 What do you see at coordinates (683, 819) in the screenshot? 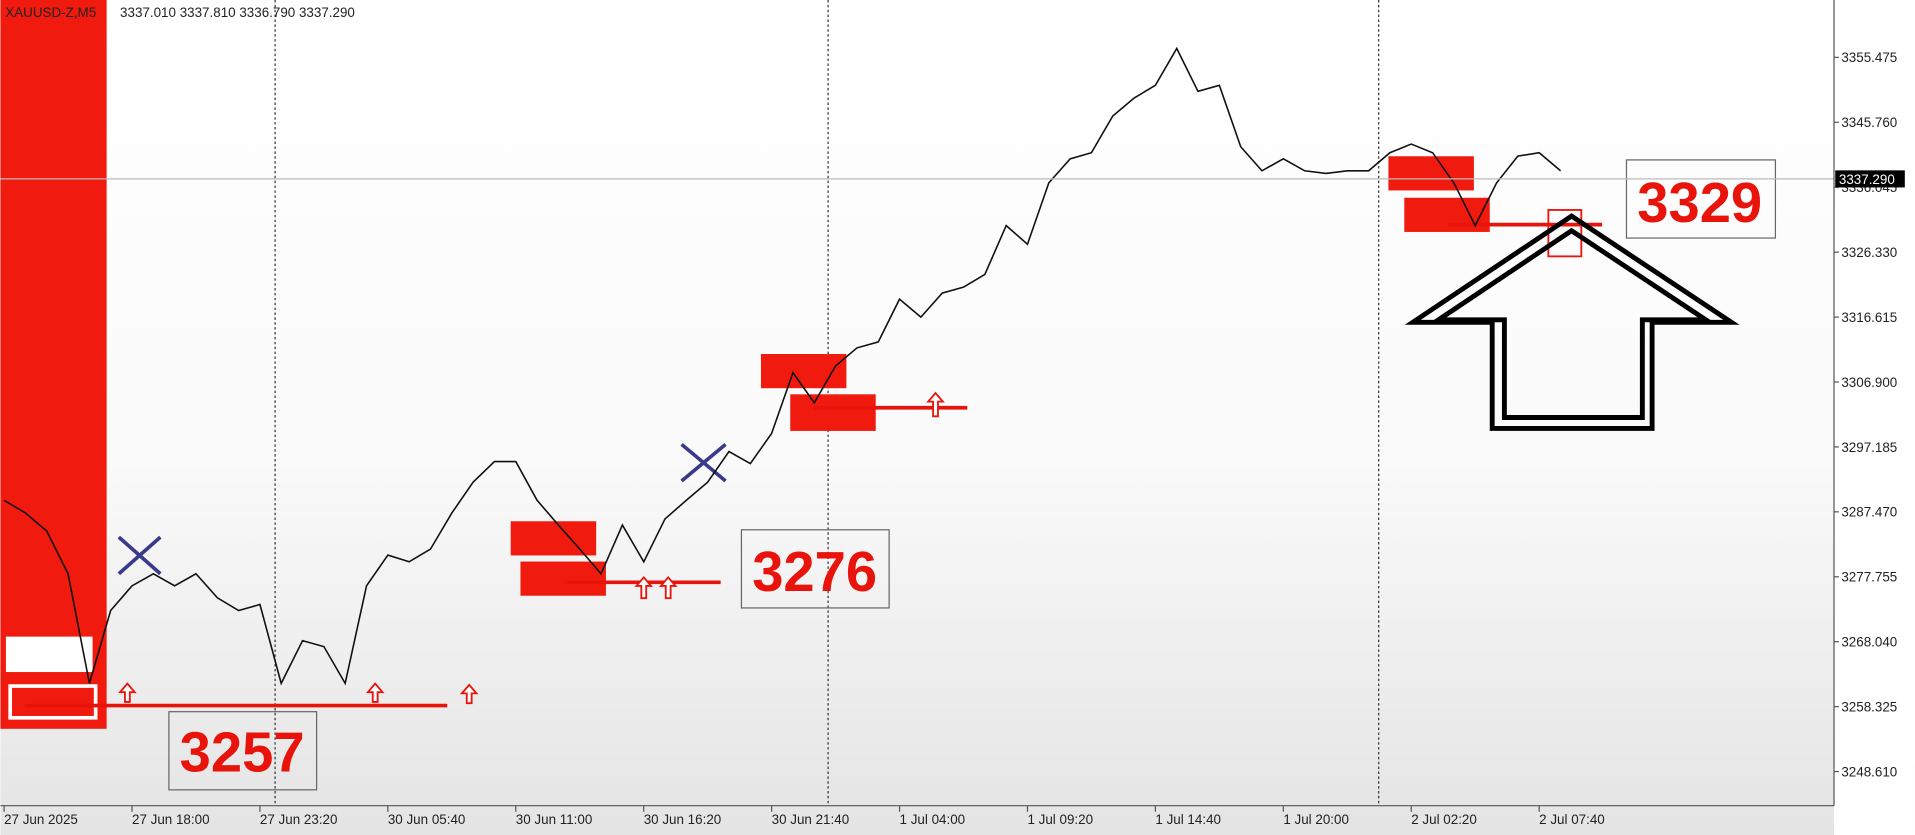
I see `x-tick-label: 30 Jun 16:20` at bounding box center [683, 819].